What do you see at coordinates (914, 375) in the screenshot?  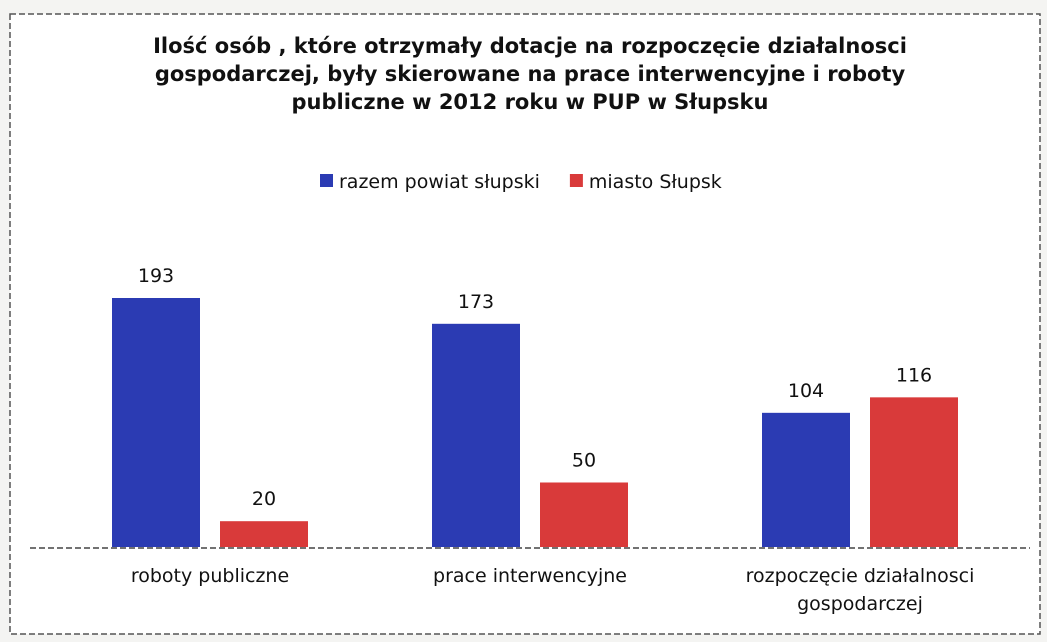 I see `data-label: 116` at bounding box center [914, 375].